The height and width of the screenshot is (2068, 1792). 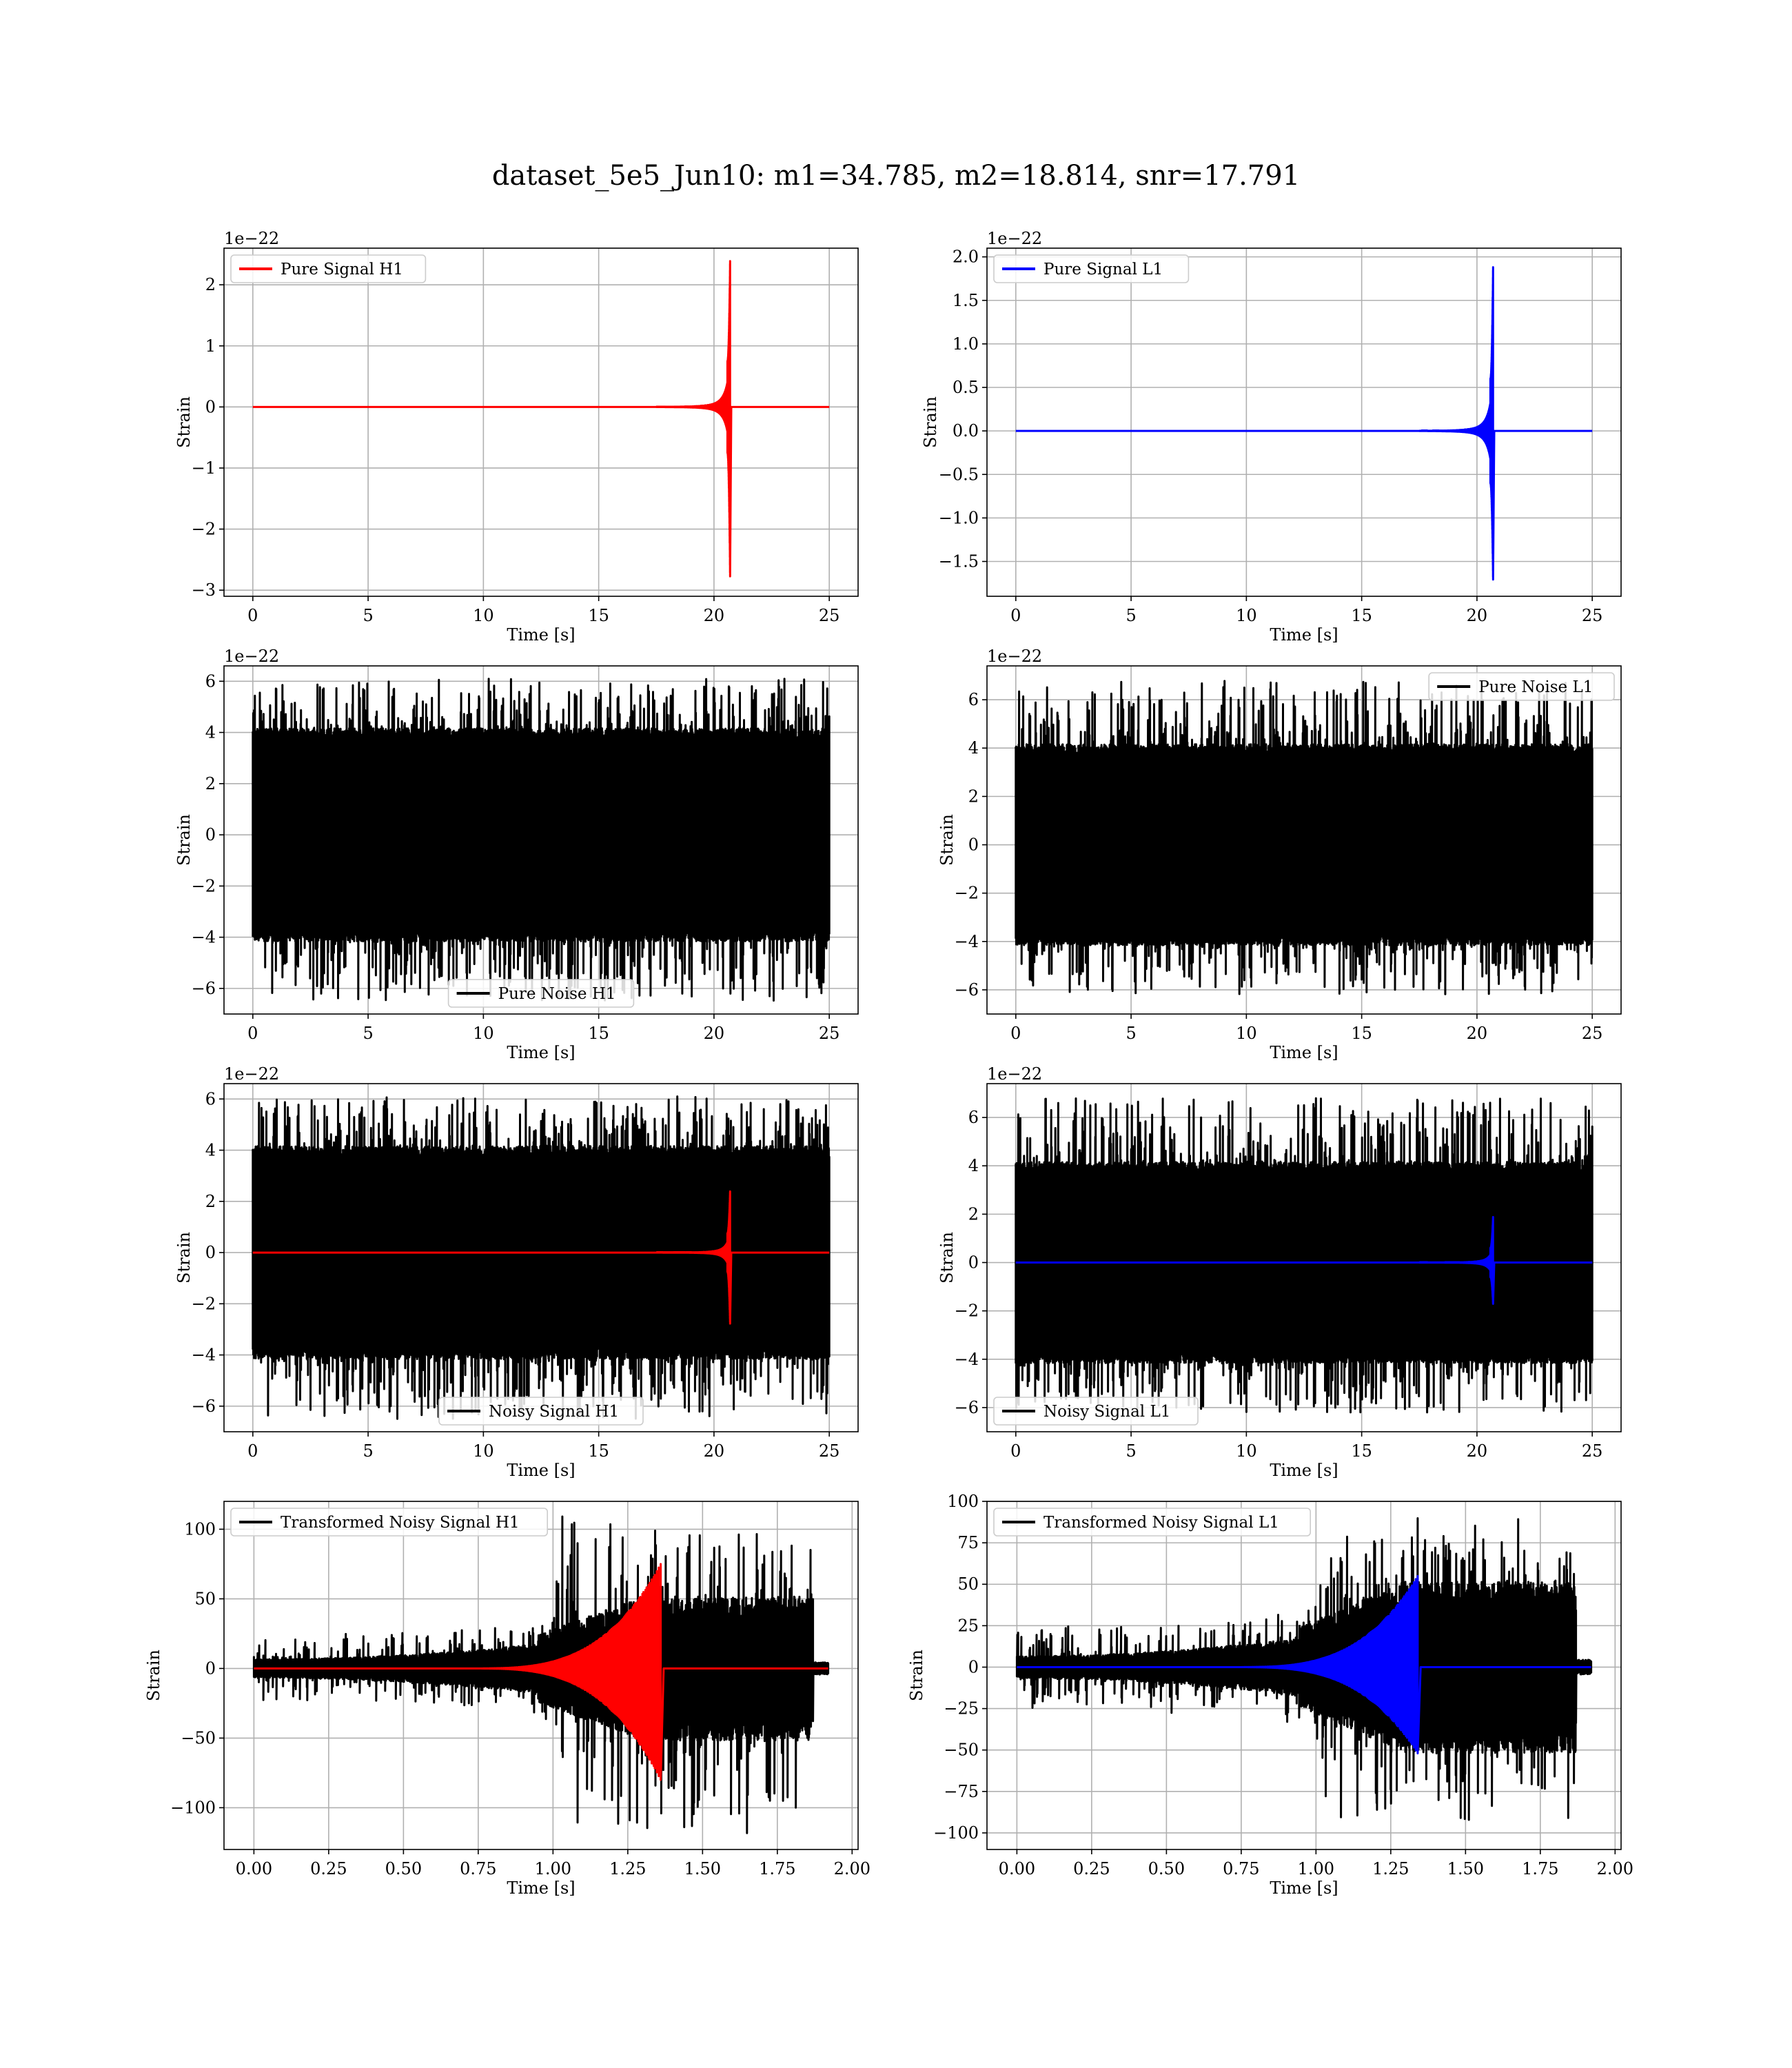 What do you see at coordinates (627, 1868) in the screenshot?
I see `x-tick-label: 1.25` at bounding box center [627, 1868].